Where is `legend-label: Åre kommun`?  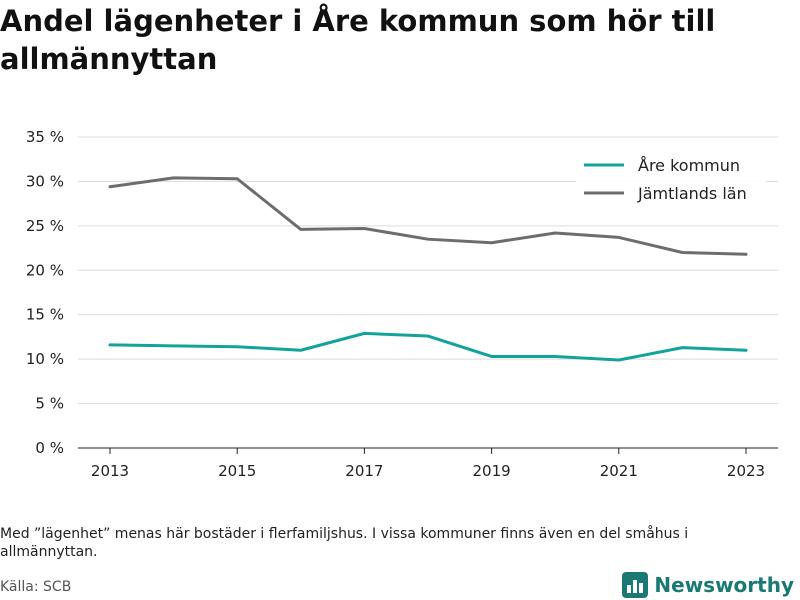 legend-label: Åre kommun is located at coordinates (689, 165).